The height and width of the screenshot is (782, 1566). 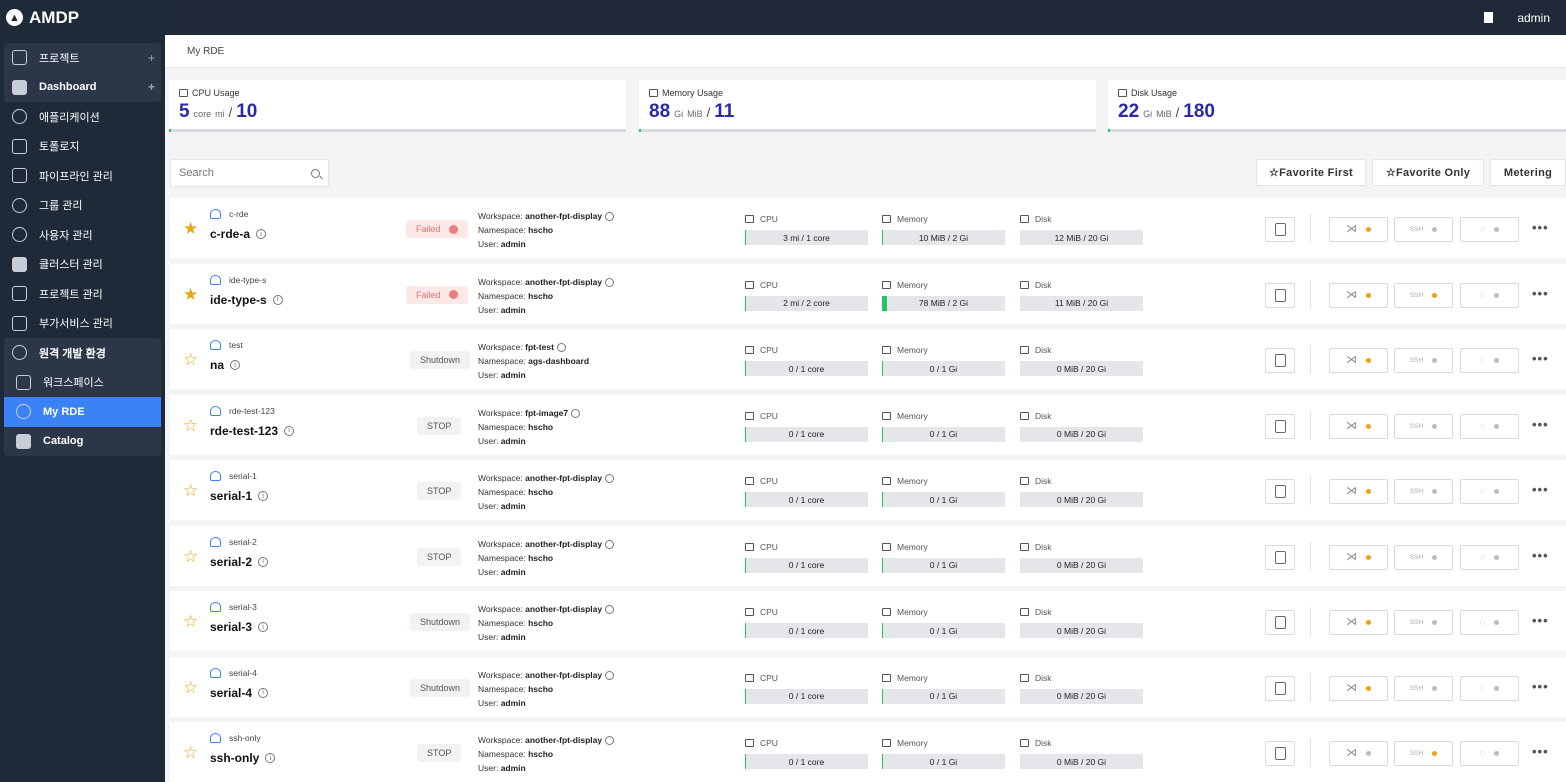 I want to click on search-box, so click(x=249, y=173).